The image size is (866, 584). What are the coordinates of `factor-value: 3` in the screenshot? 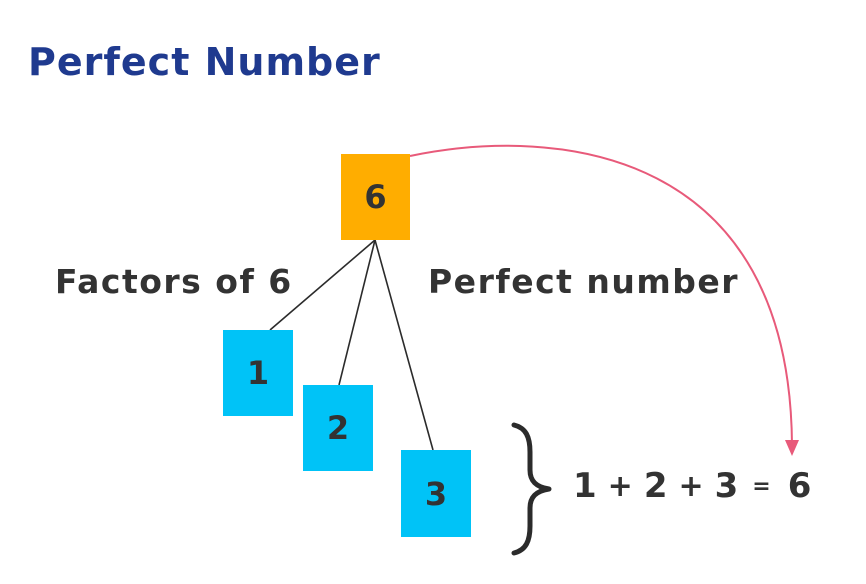 It's located at (436, 493).